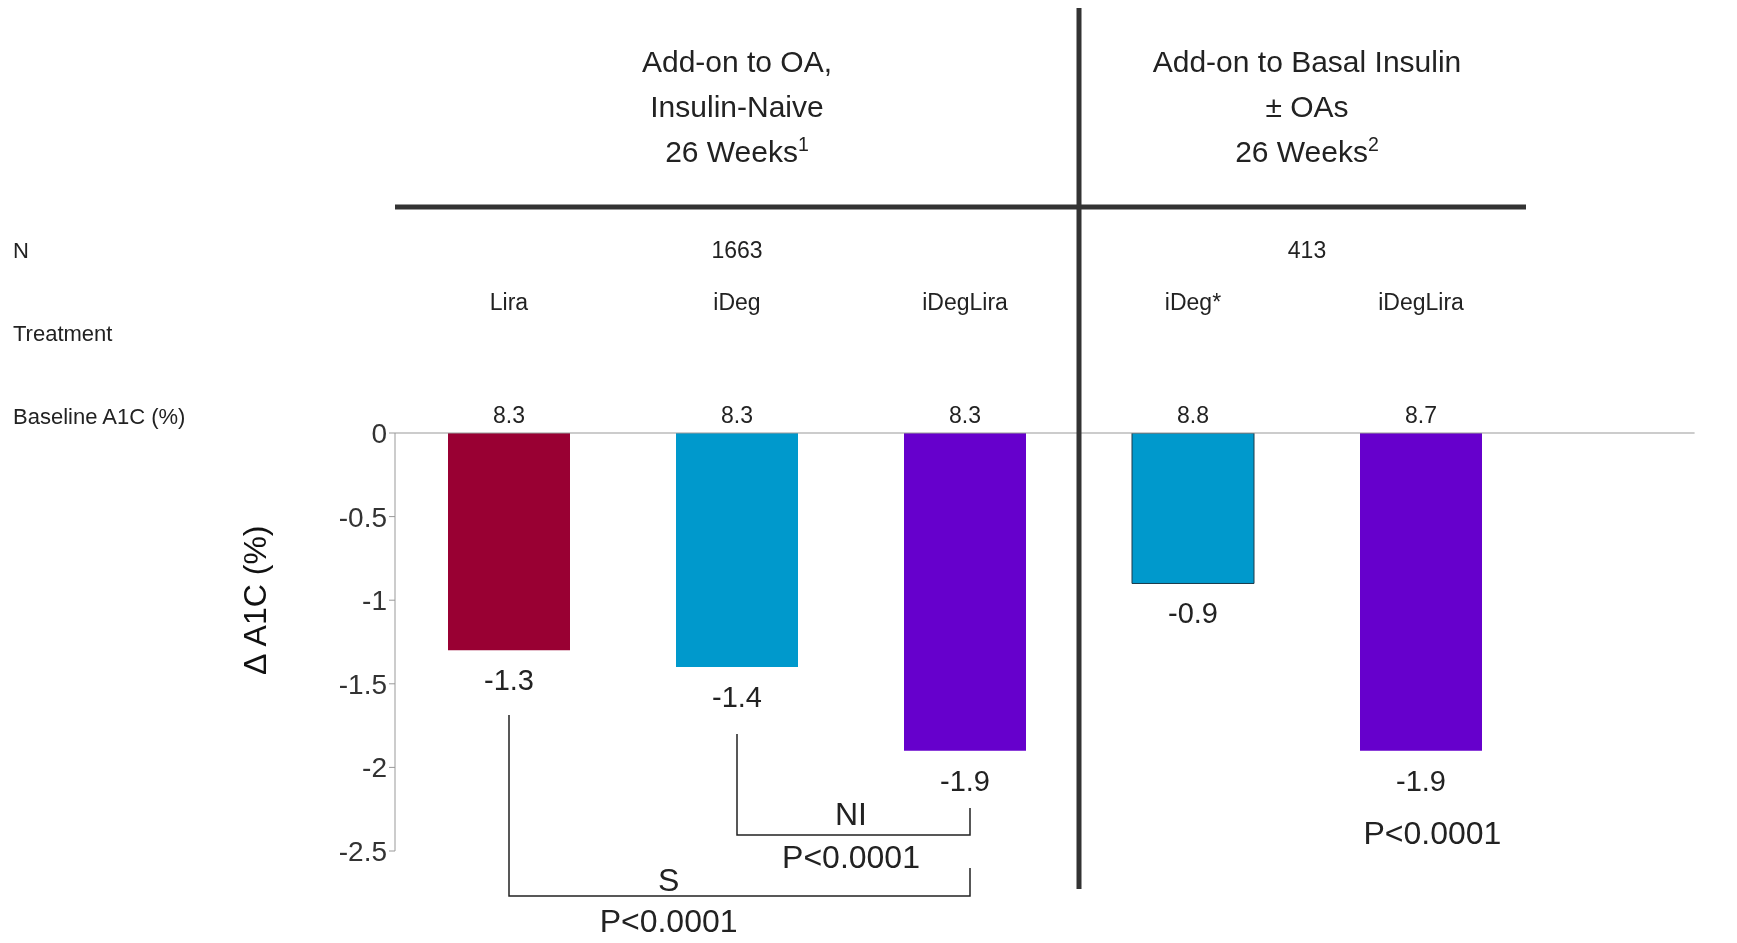  What do you see at coordinates (509, 302) in the screenshot?
I see `x-tick-label: Lira` at bounding box center [509, 302].